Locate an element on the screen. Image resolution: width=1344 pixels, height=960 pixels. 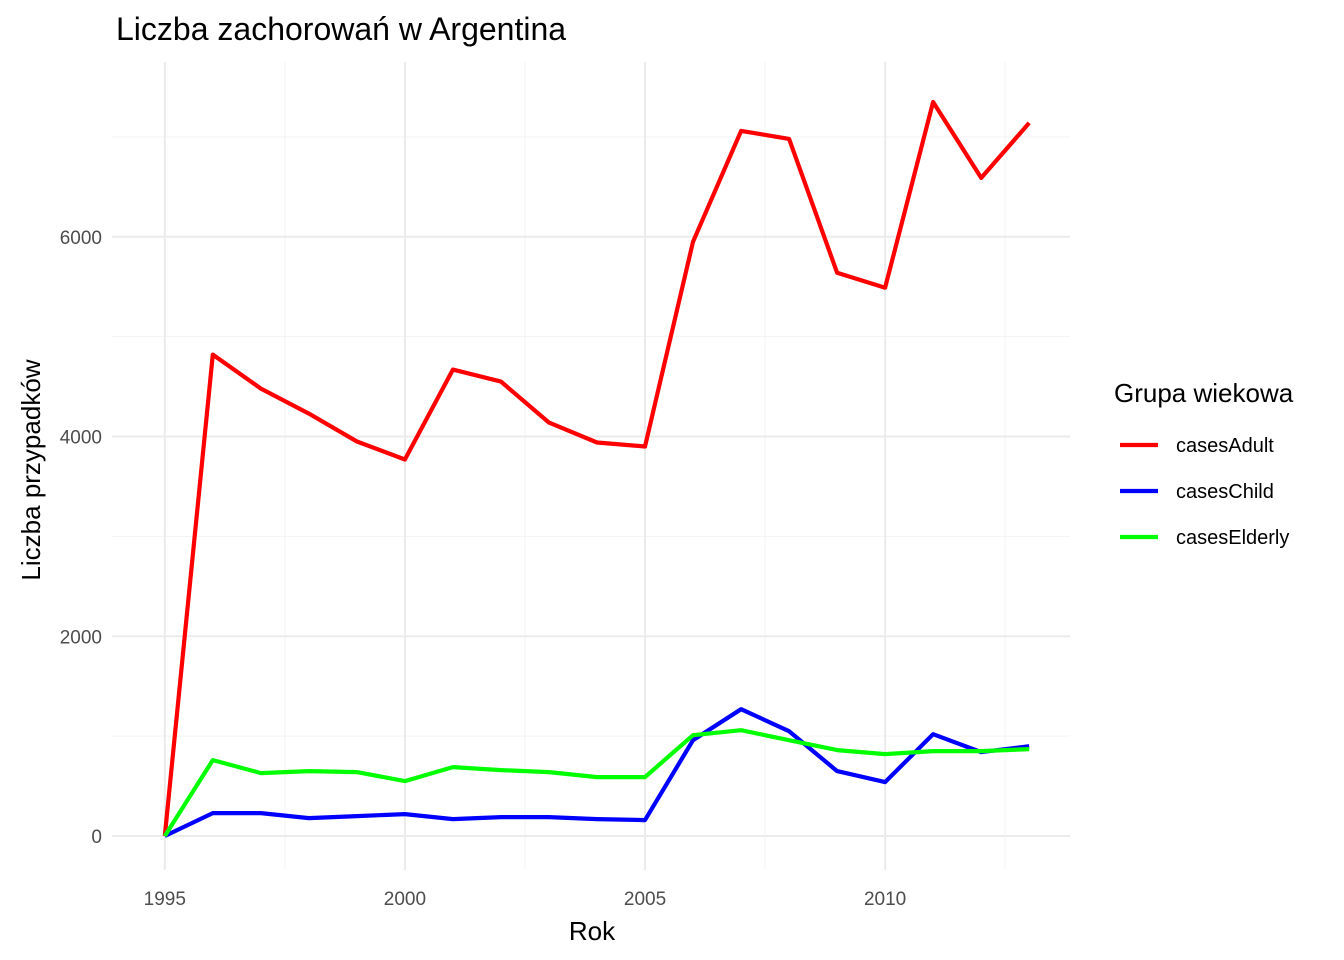
x-tick-label: 2010 is located at coordinates (885, 899).